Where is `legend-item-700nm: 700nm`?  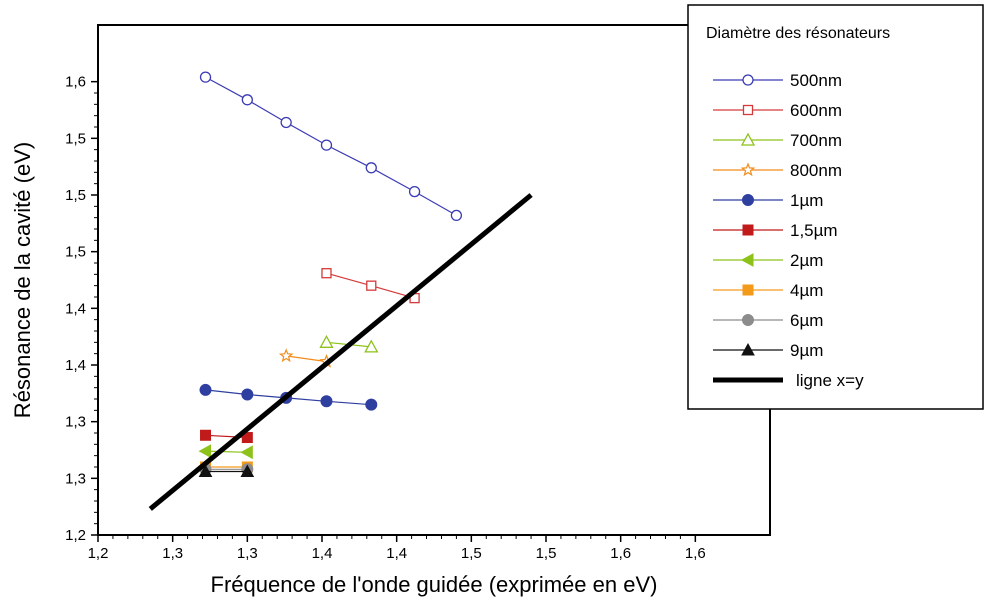
legend-item-700nm: 700nm is located at coordinates (777, 140).